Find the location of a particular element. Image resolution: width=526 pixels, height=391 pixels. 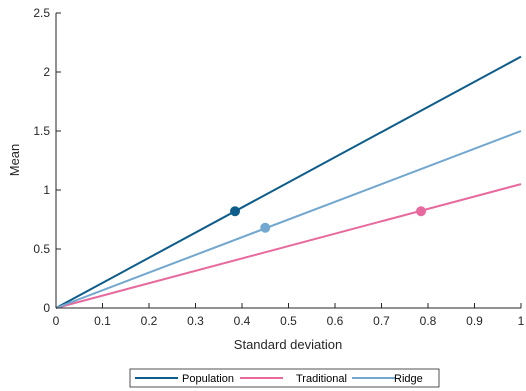

x-tick-label: 1 is located at coordinates (521, 321).